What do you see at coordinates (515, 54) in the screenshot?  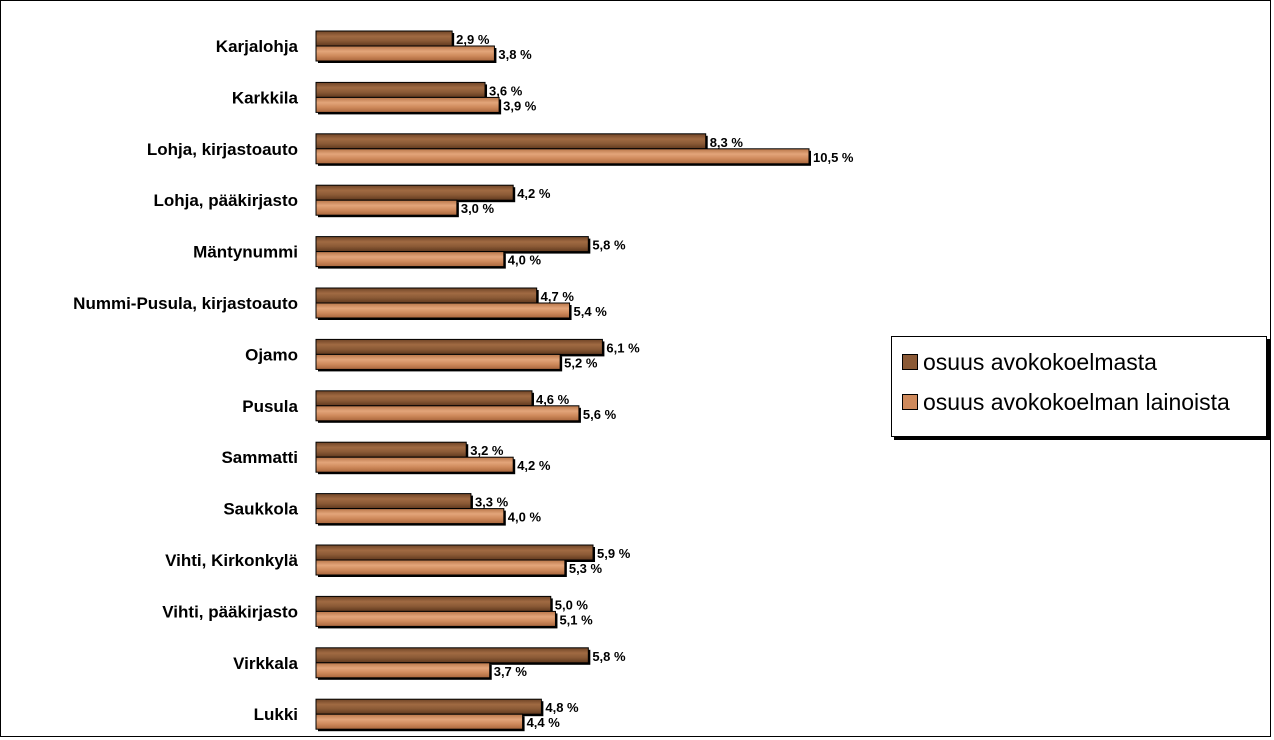 I see `value-label: 3,8 %` at bounding box center [515, 54].